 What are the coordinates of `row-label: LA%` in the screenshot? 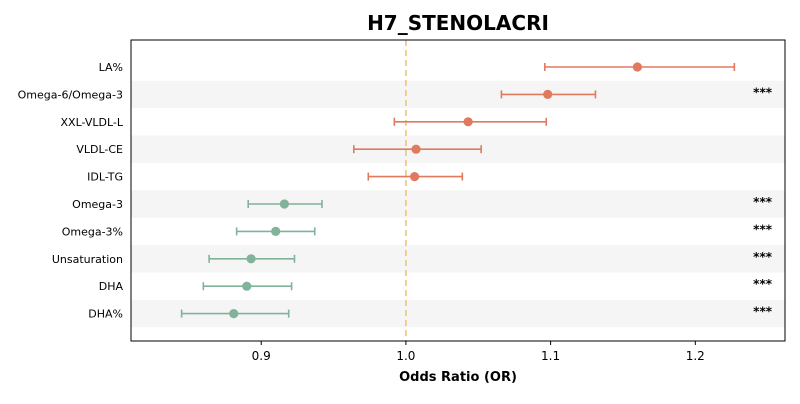 It's located at (111, 67).